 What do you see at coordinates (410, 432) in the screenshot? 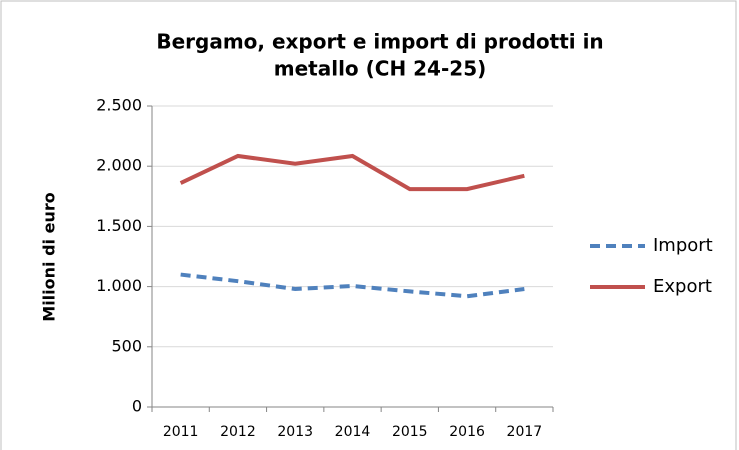
I see `x-tick-label: 2015` at bounding box center [410, 432].